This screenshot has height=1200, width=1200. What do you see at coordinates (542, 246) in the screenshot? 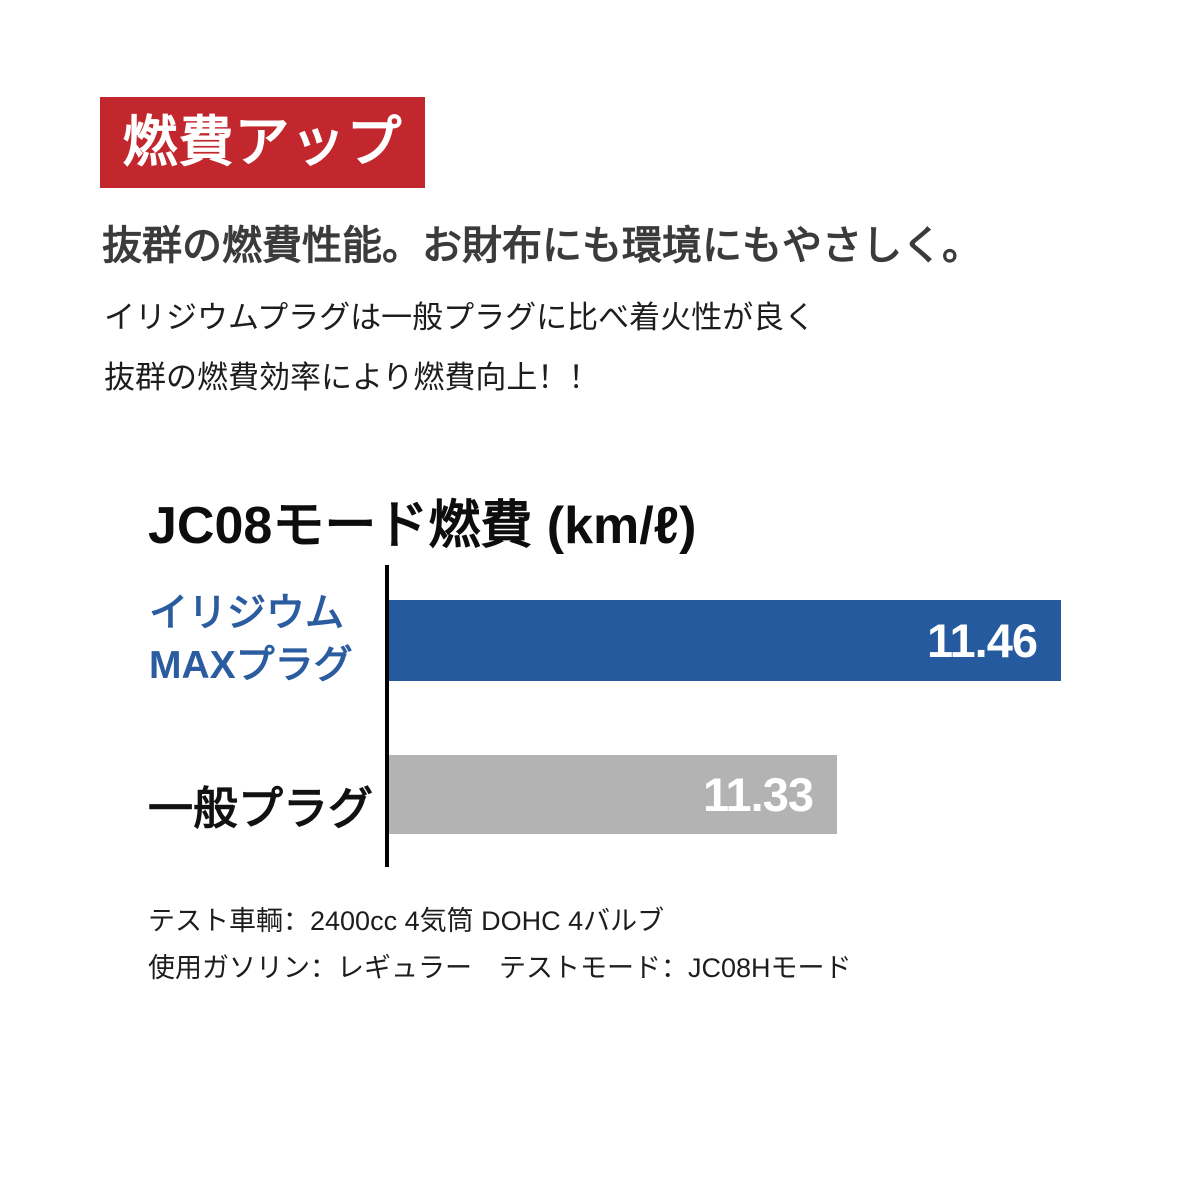
I see `headline: 抜群の燃費性能。お財布にも環境にもやさしく。` at bounding box center [542, 246].